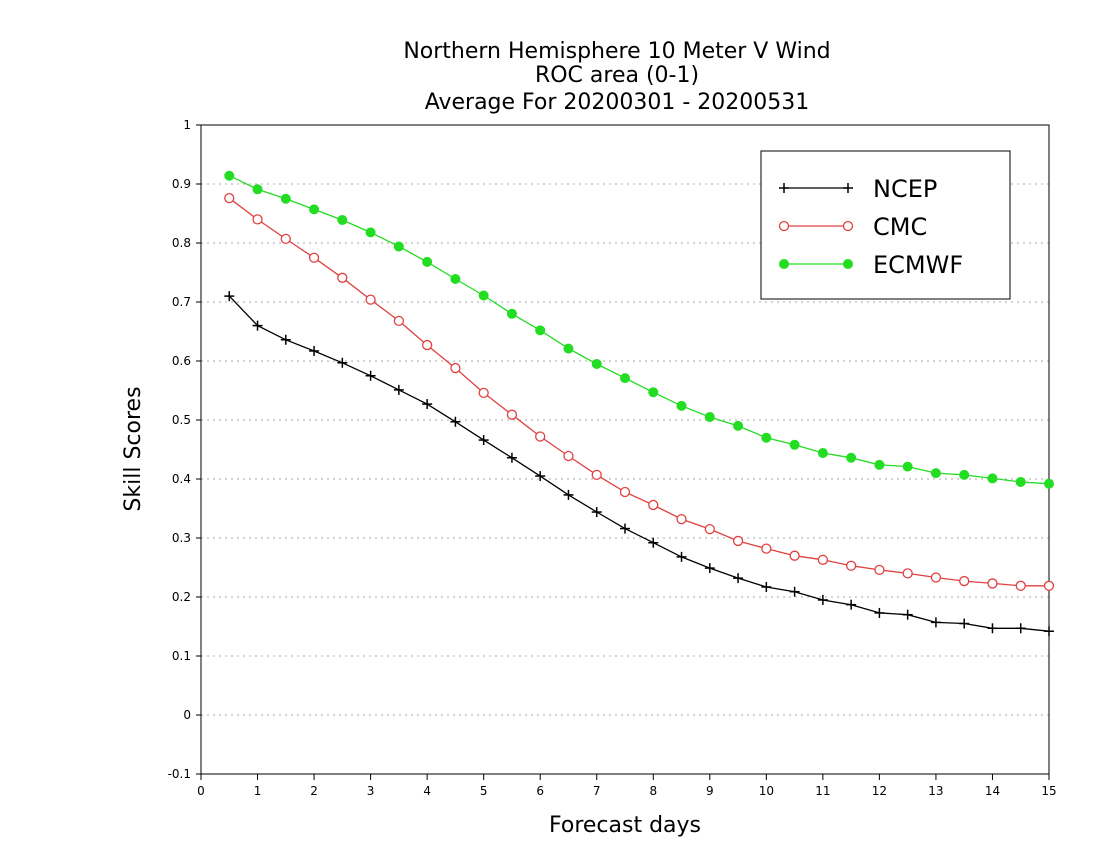  I want to click on title-line-2: ROC area (0-1), so click(617, 75).